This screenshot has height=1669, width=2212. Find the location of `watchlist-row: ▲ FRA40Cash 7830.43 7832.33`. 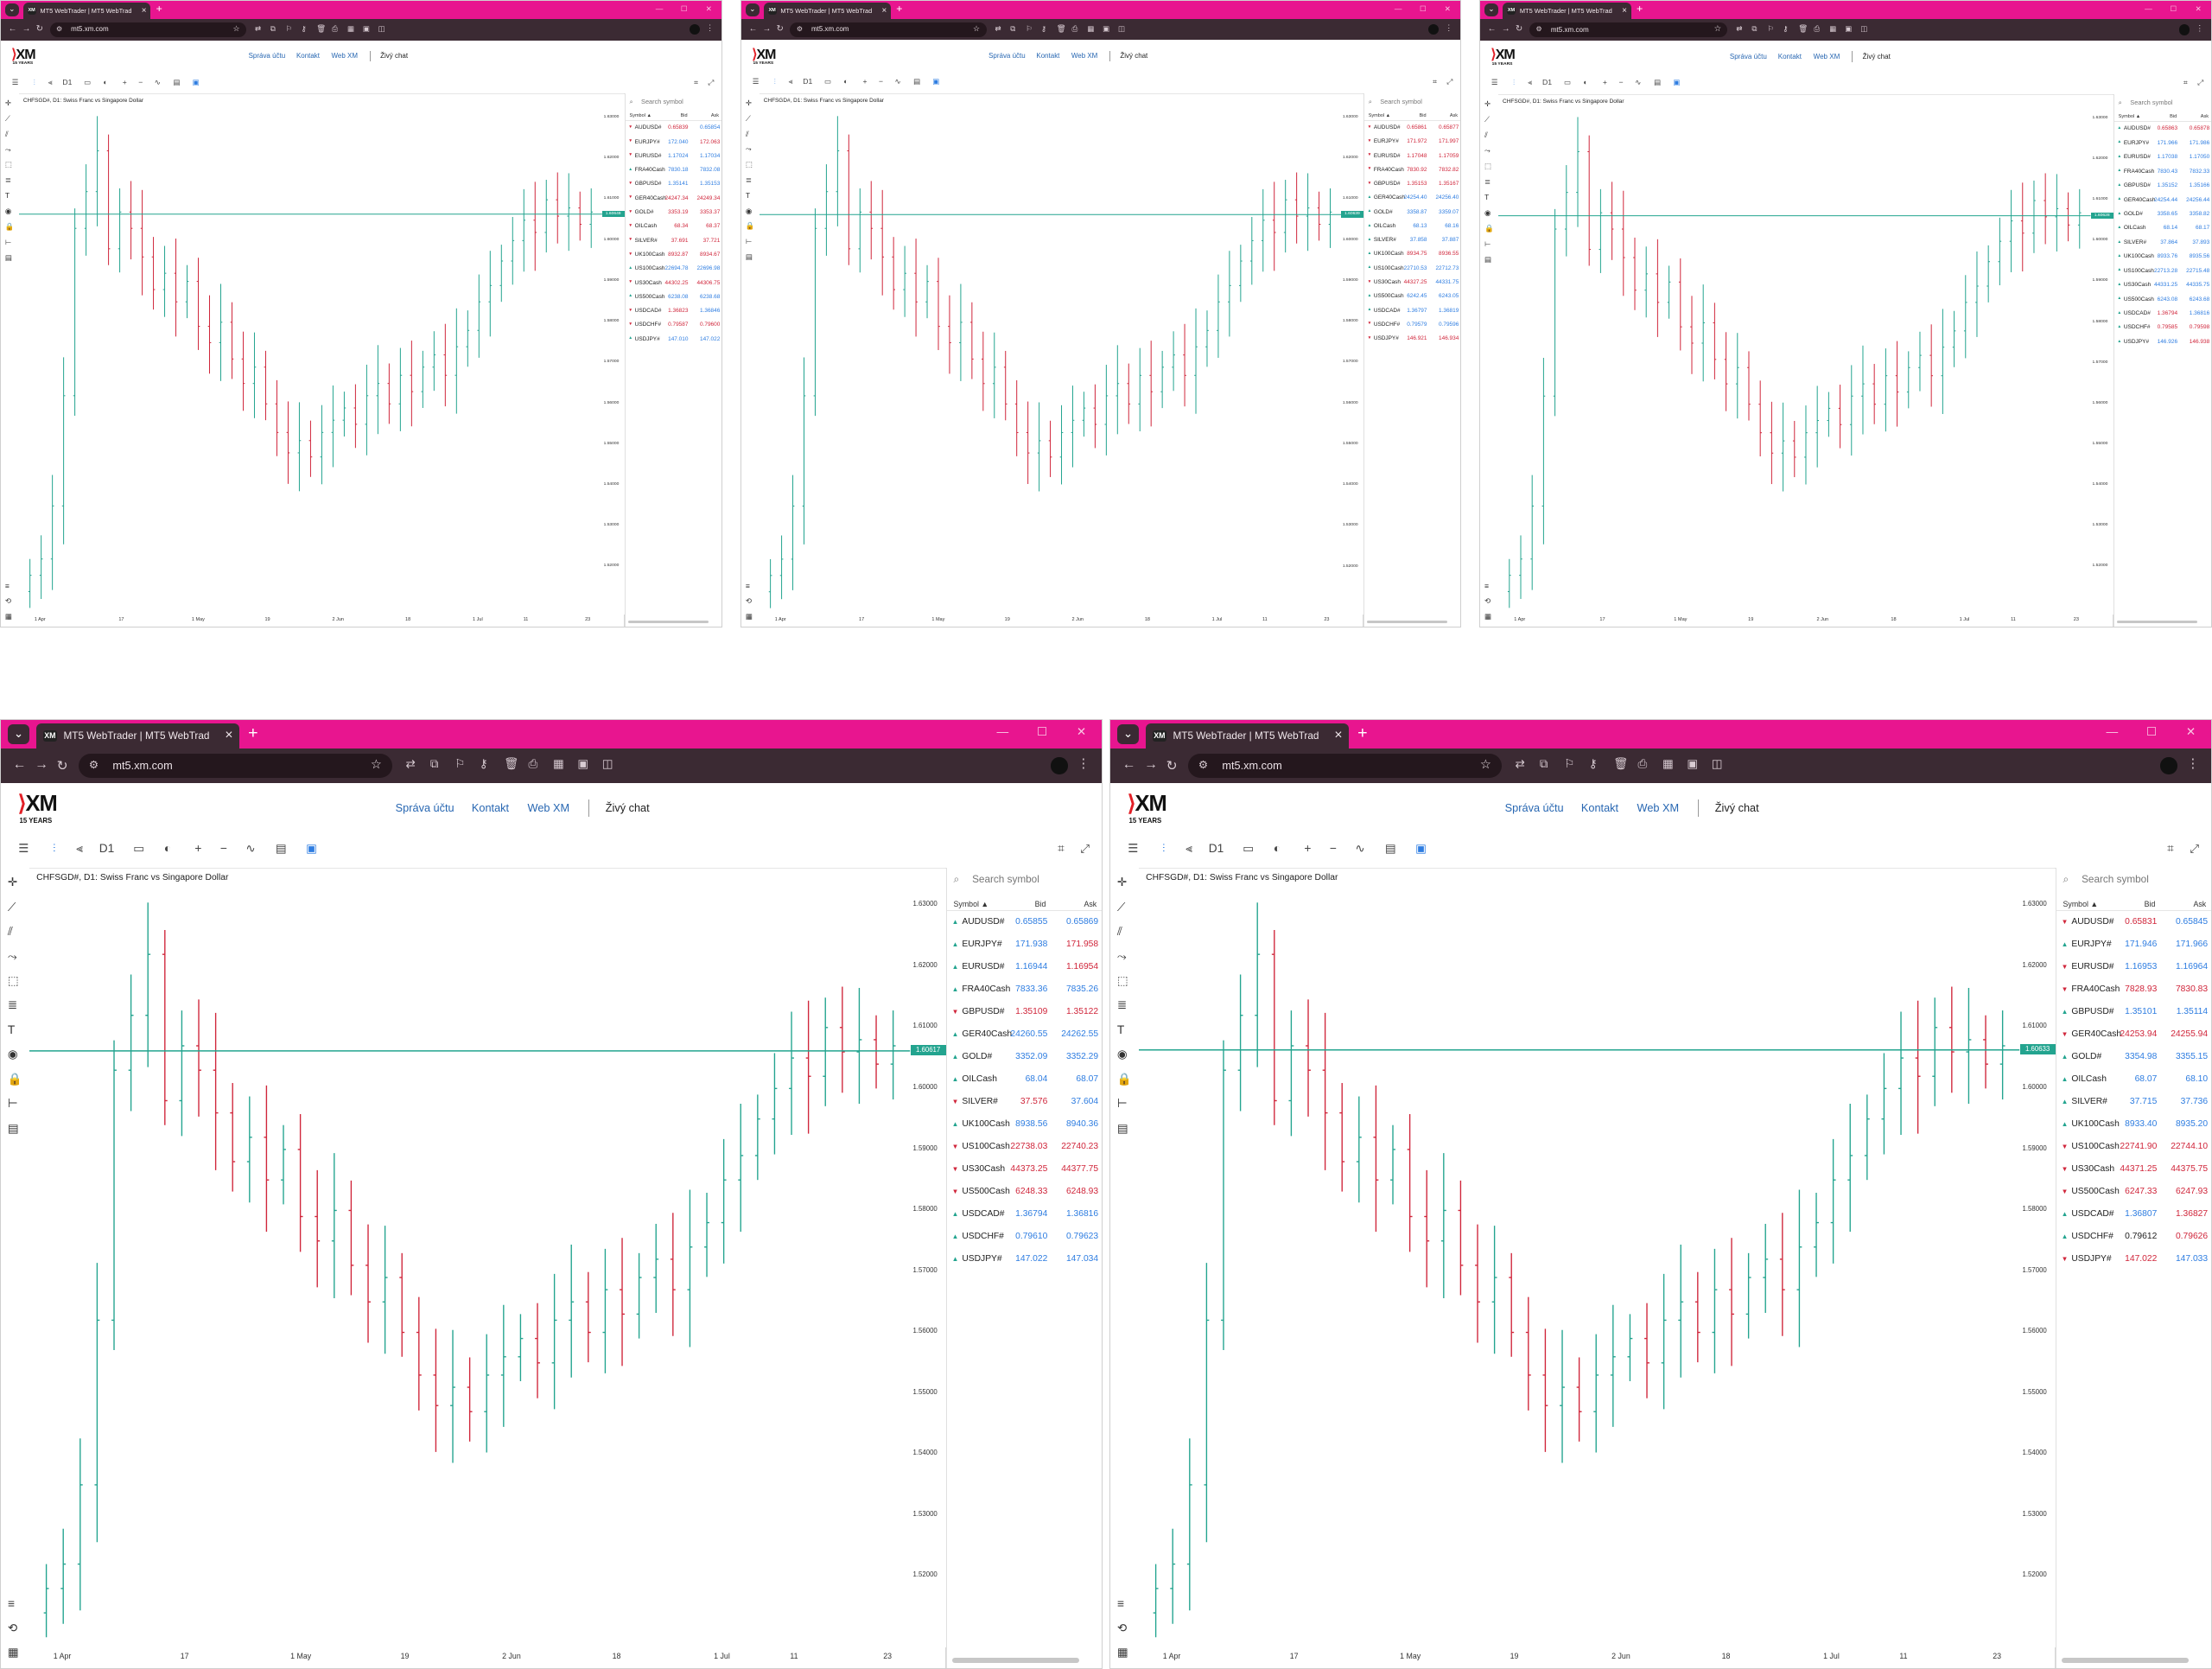

watchlist-row: ▲ FRA40Cash 7830.43 7832.33 is located at coordinates (2162, 173).